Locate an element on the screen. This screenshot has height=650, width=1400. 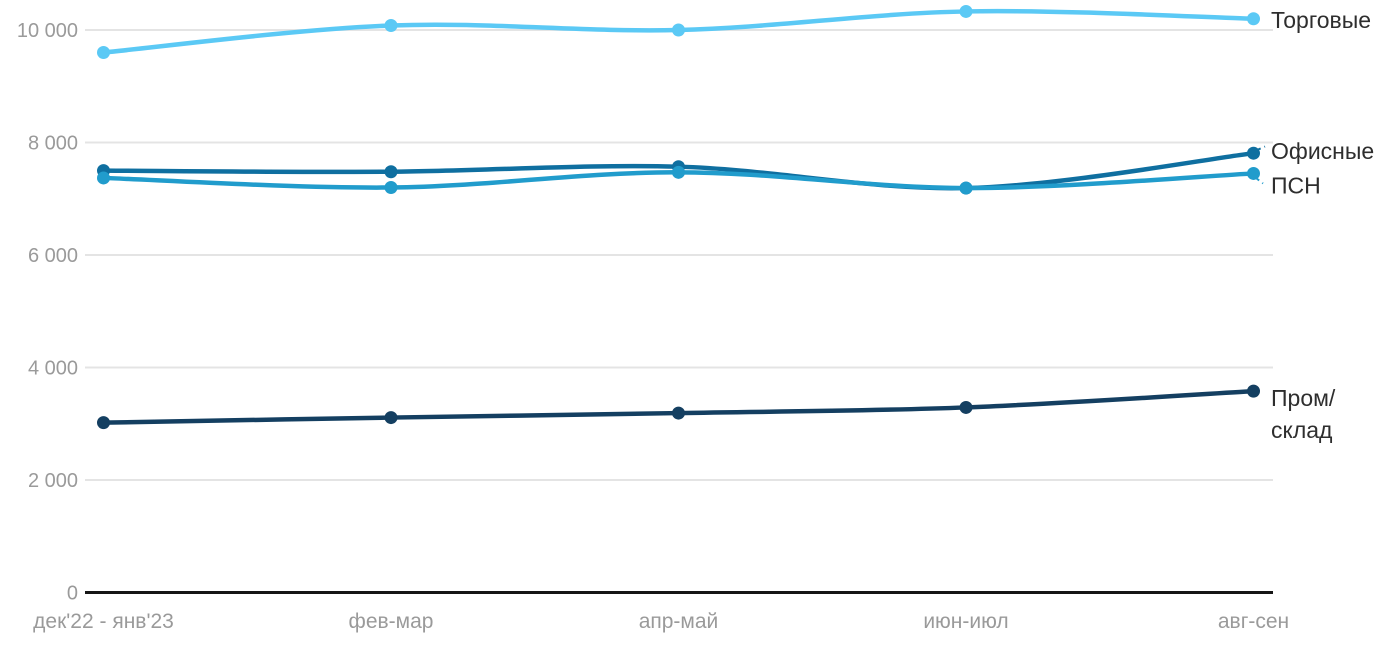
x-axis-tick-label: фев-мар is located at coordinates (391, 621).